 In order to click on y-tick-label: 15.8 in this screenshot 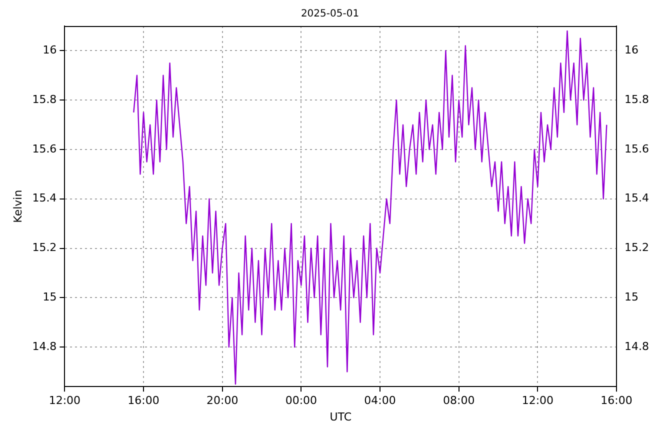, I will do `click(44, 99)`.